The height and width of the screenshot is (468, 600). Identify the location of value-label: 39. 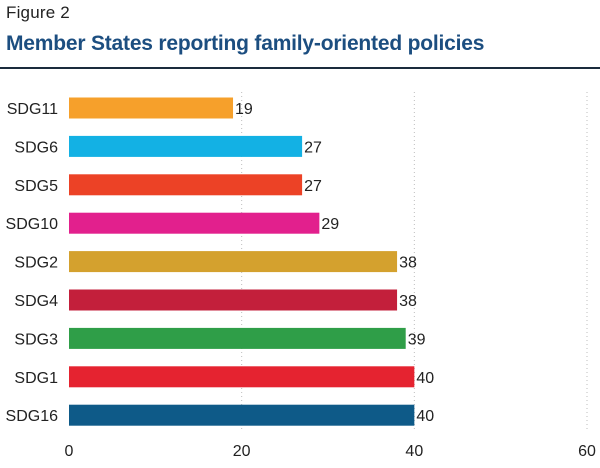
(417, 339).